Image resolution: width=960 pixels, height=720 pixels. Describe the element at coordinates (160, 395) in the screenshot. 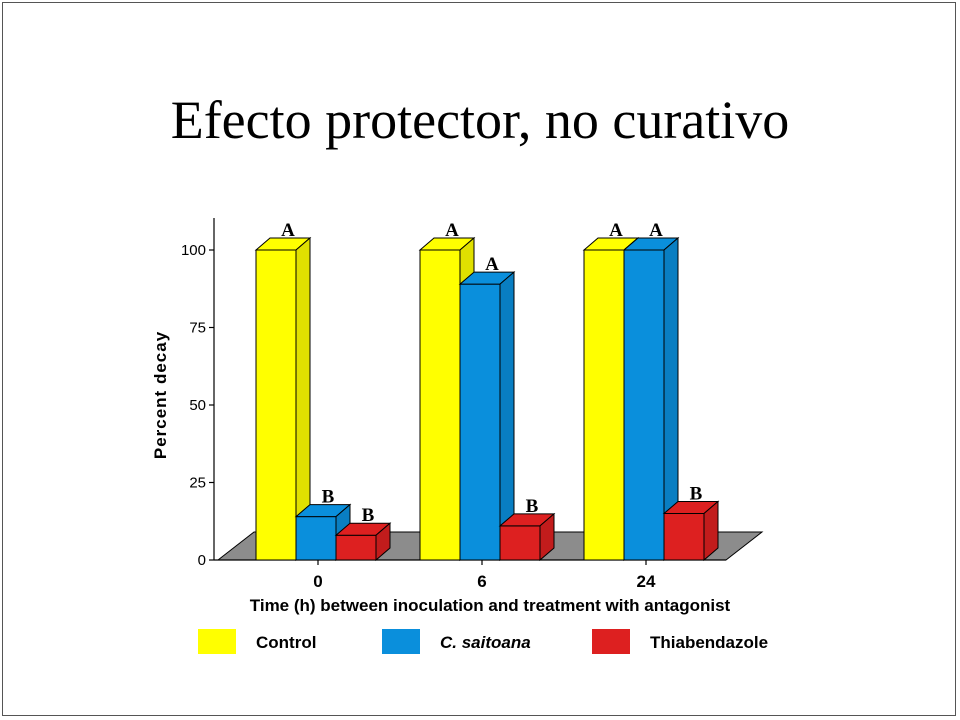

I see `y-axis-title: Percent decay` at that location.